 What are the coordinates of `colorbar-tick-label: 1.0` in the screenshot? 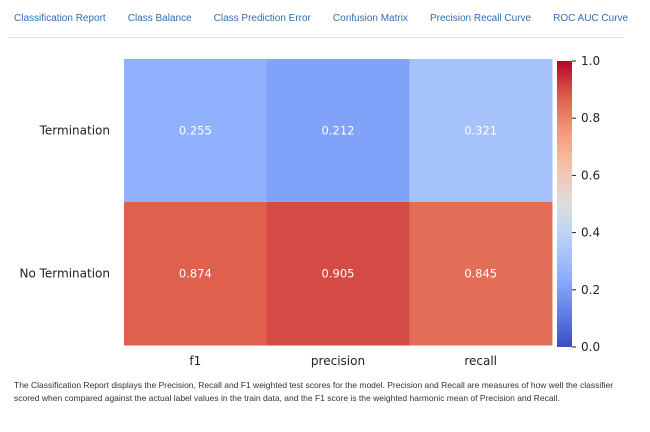 It's located at (590, 61).